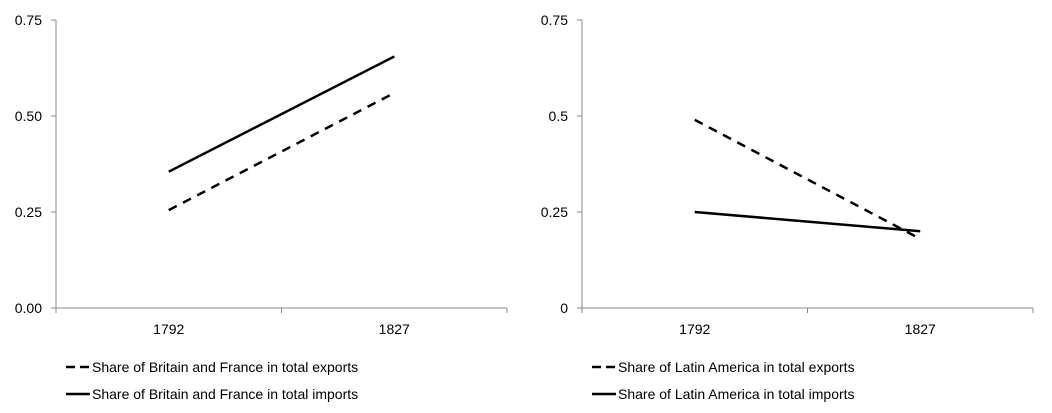 Image resolution: width=1052 pixels, height=413 pixels. Describe the element at coordinates (28, 308) in the screenshot. I see `y-tick-label: 0.00` at that location.